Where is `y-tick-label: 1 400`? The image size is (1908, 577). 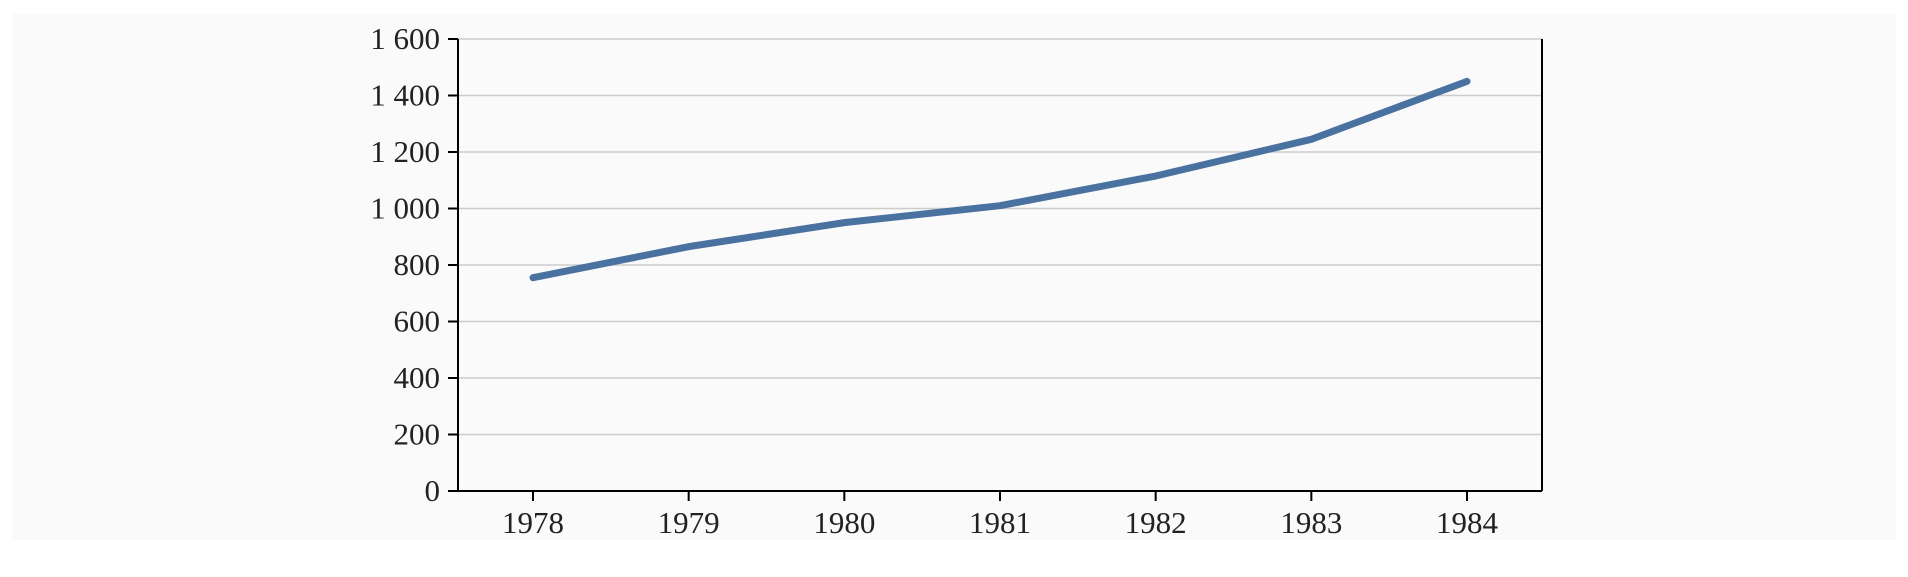
y-tick-label: 1 400 is located at coordinates (405, 95).